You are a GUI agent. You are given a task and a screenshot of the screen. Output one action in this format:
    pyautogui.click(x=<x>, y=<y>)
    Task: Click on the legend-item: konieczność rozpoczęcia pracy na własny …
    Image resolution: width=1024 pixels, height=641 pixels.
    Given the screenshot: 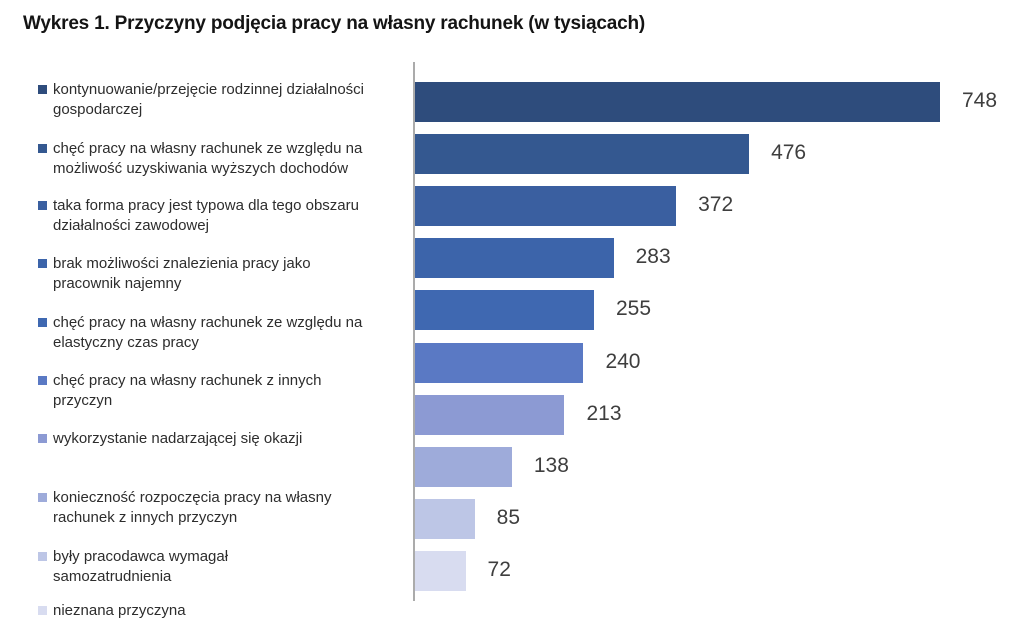 What is the action you would take?
    pyautogui.click(x=201, y=507)
    